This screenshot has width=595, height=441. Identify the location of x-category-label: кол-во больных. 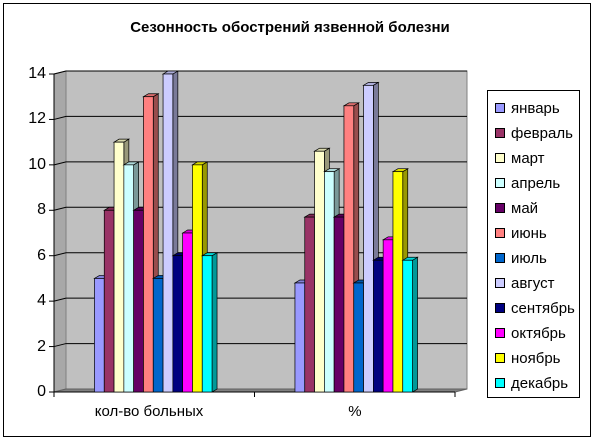
(149, 411).